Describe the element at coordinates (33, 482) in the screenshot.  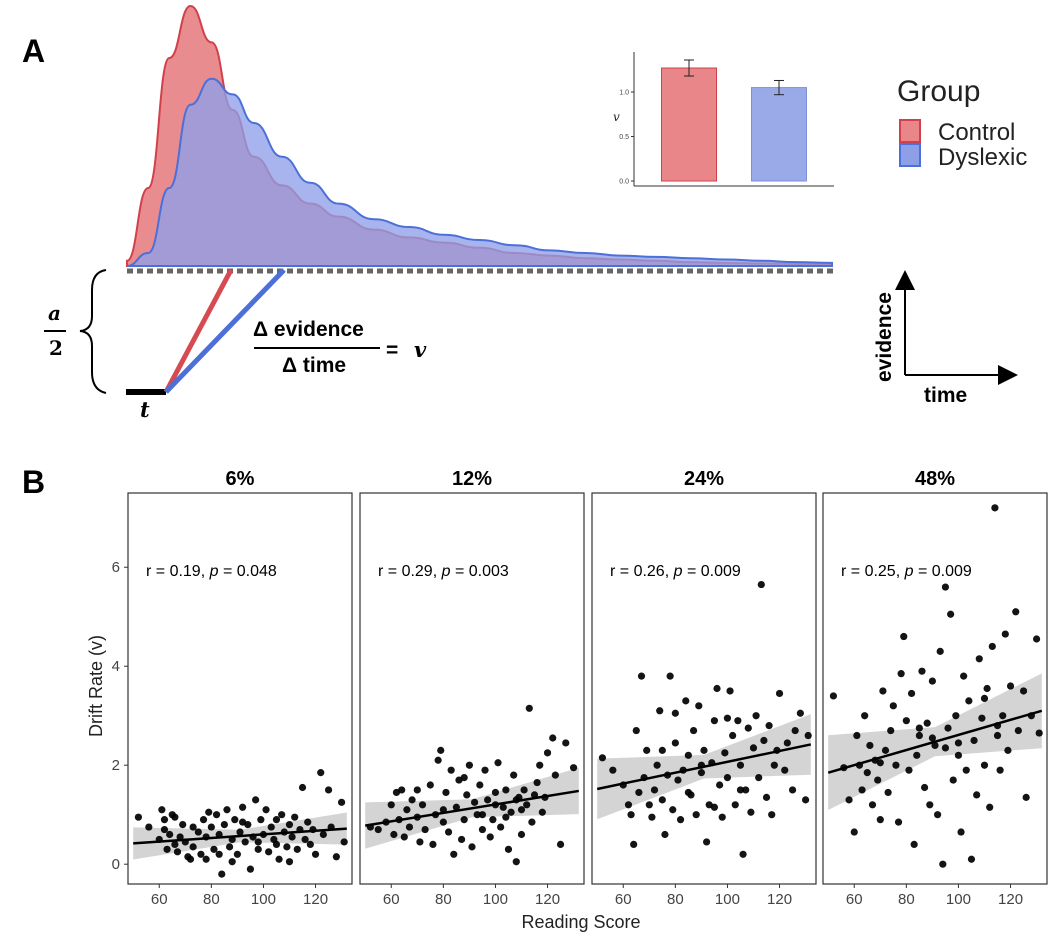
I see `panel-b-letter: B` at that location.